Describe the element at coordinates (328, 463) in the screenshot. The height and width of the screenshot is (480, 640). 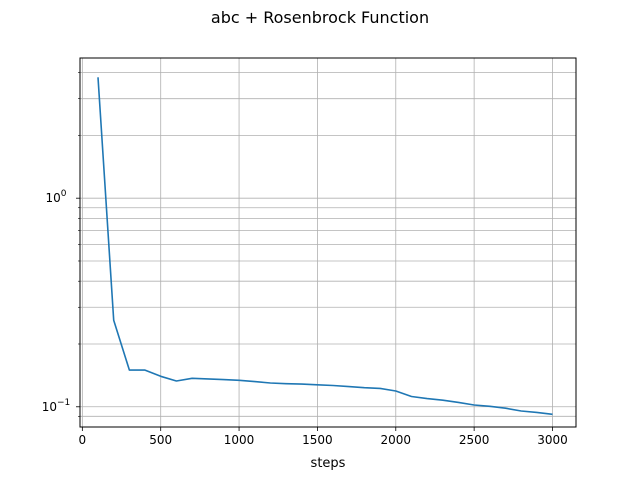
I see `x-axis-label: steps` at that location.